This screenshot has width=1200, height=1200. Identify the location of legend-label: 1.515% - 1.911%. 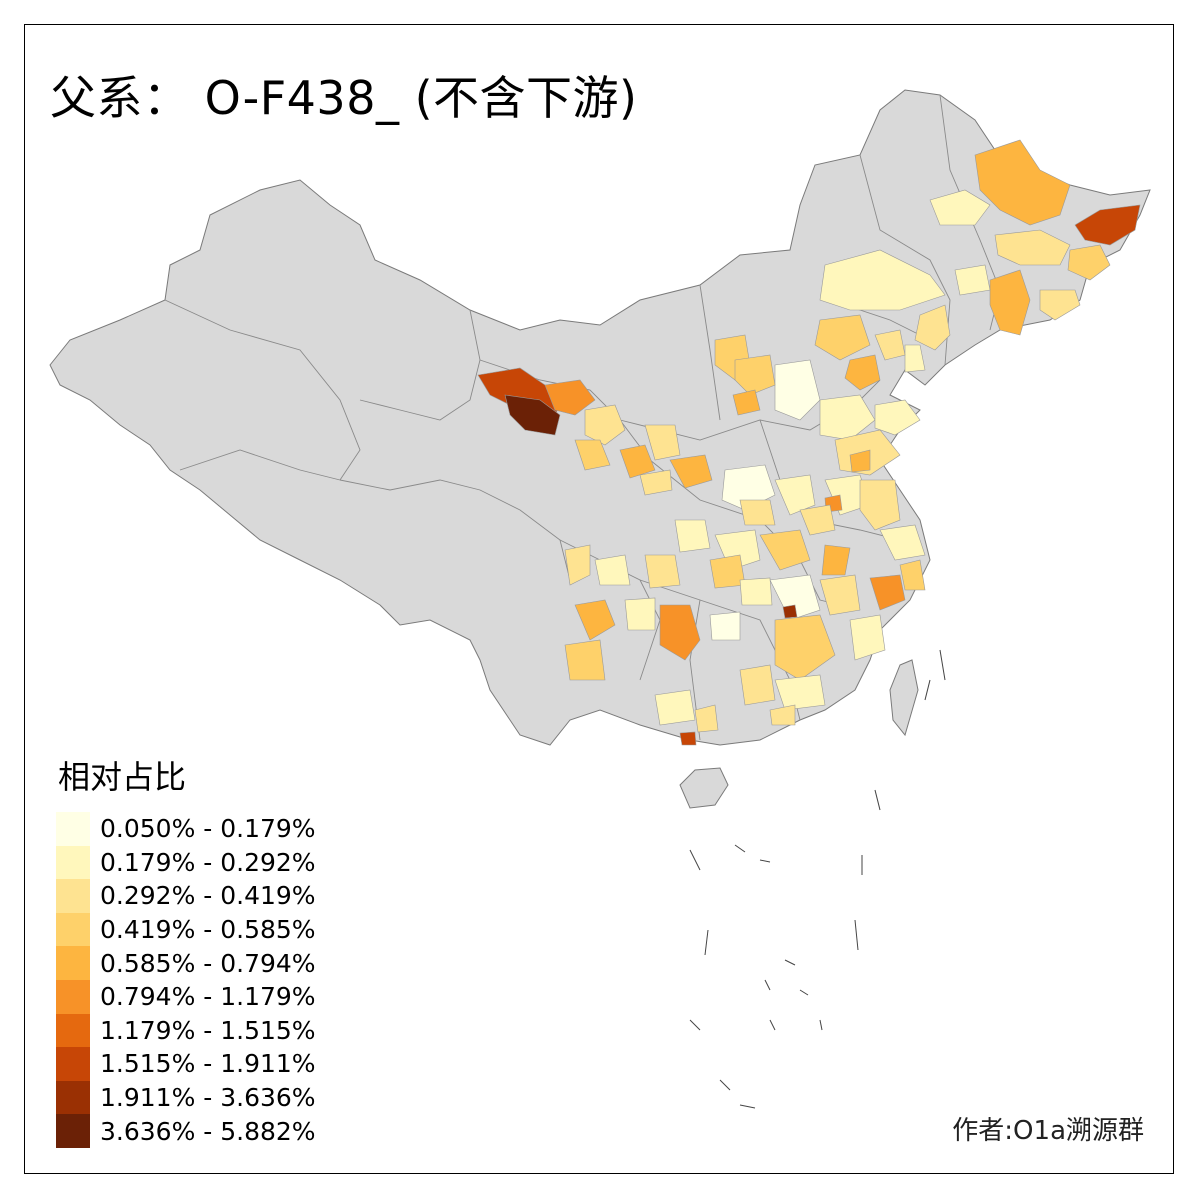
(208, 1064).